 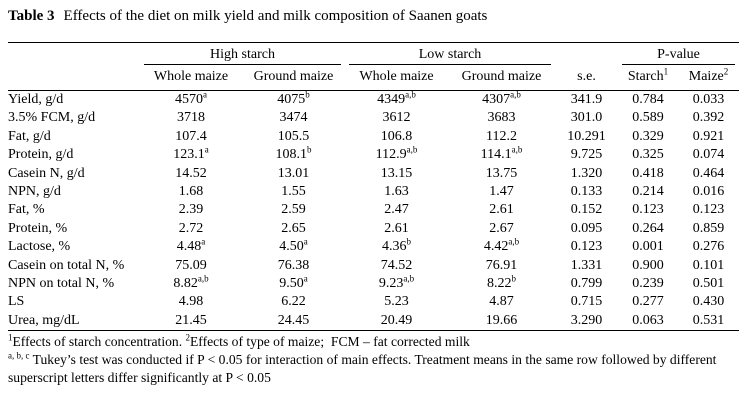 I want to click on table-cell: 0.074, so click(x=708, y=155).